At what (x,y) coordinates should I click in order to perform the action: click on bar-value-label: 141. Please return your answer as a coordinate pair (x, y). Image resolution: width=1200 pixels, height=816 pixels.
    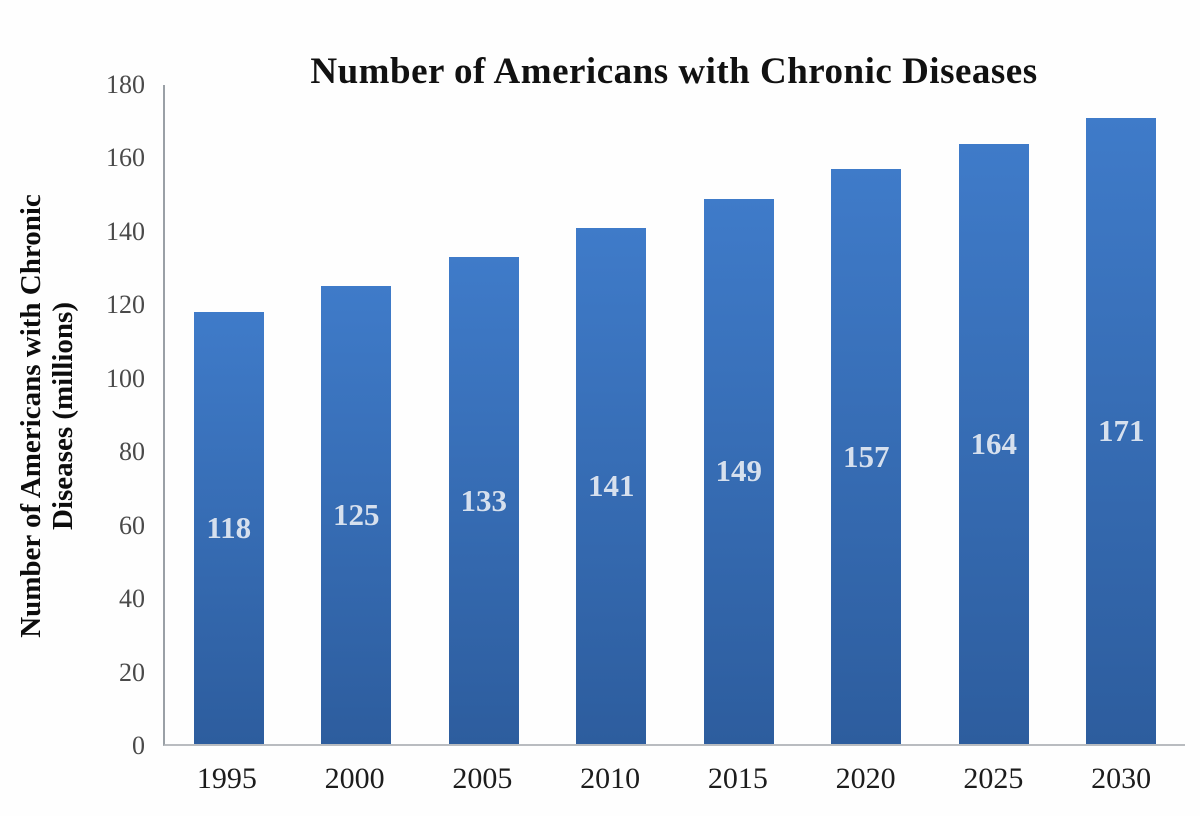
    Looking at the image, I should click on (611, 485).